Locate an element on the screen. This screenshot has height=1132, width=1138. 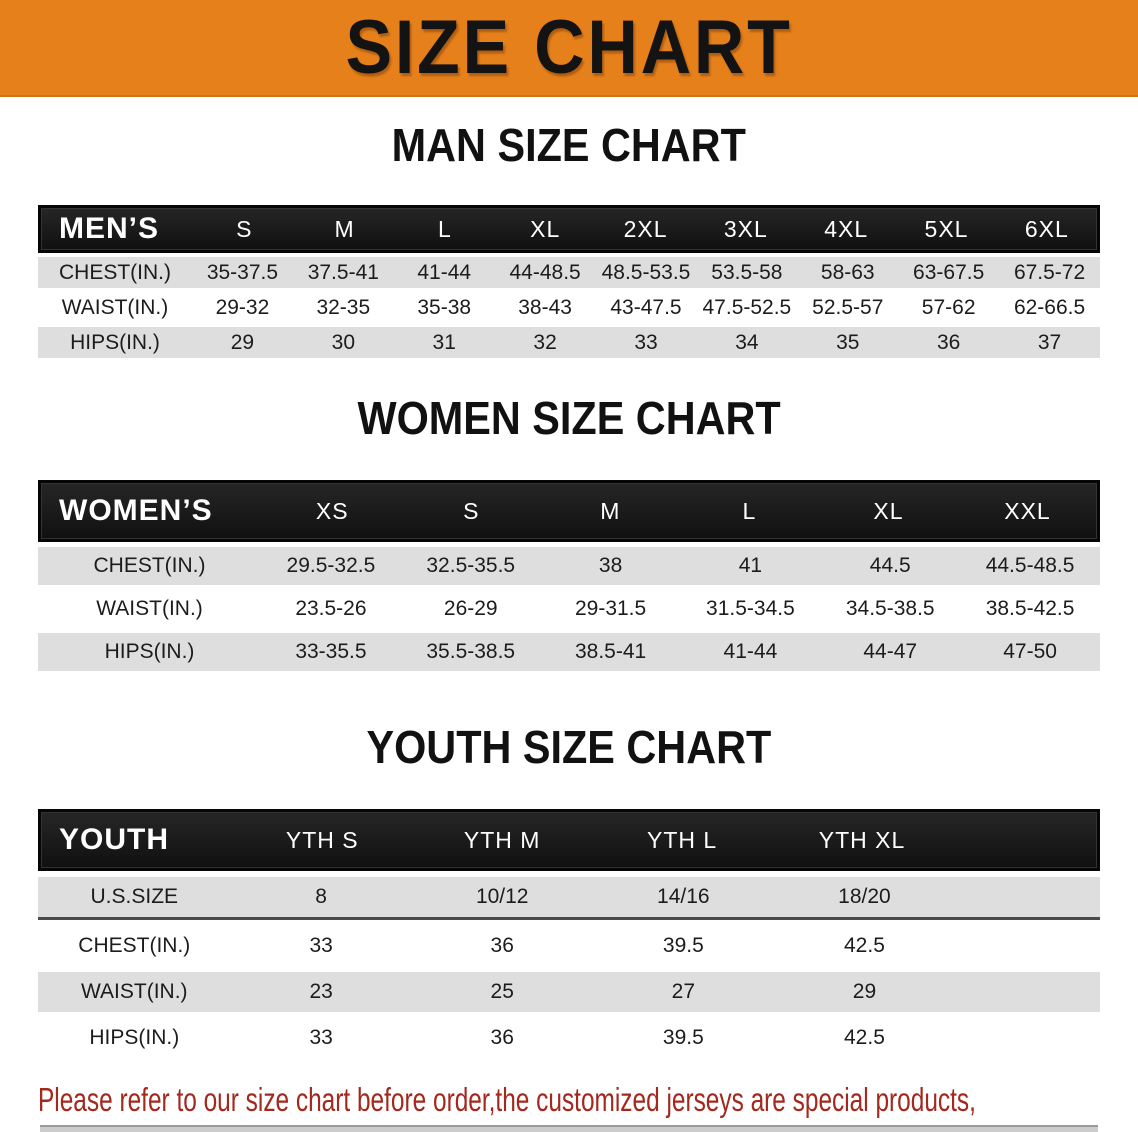
table-cell: 44-48.5 is located at coordinates (545, 272).